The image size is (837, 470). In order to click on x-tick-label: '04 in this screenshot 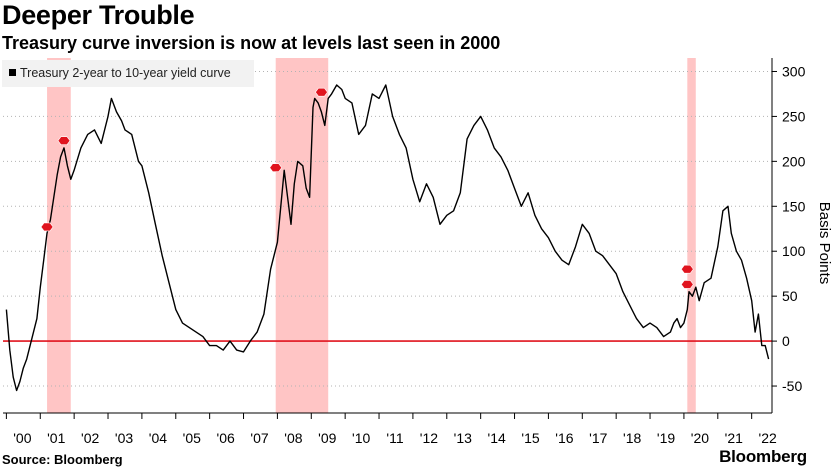, I will do `click(158, 438)`.